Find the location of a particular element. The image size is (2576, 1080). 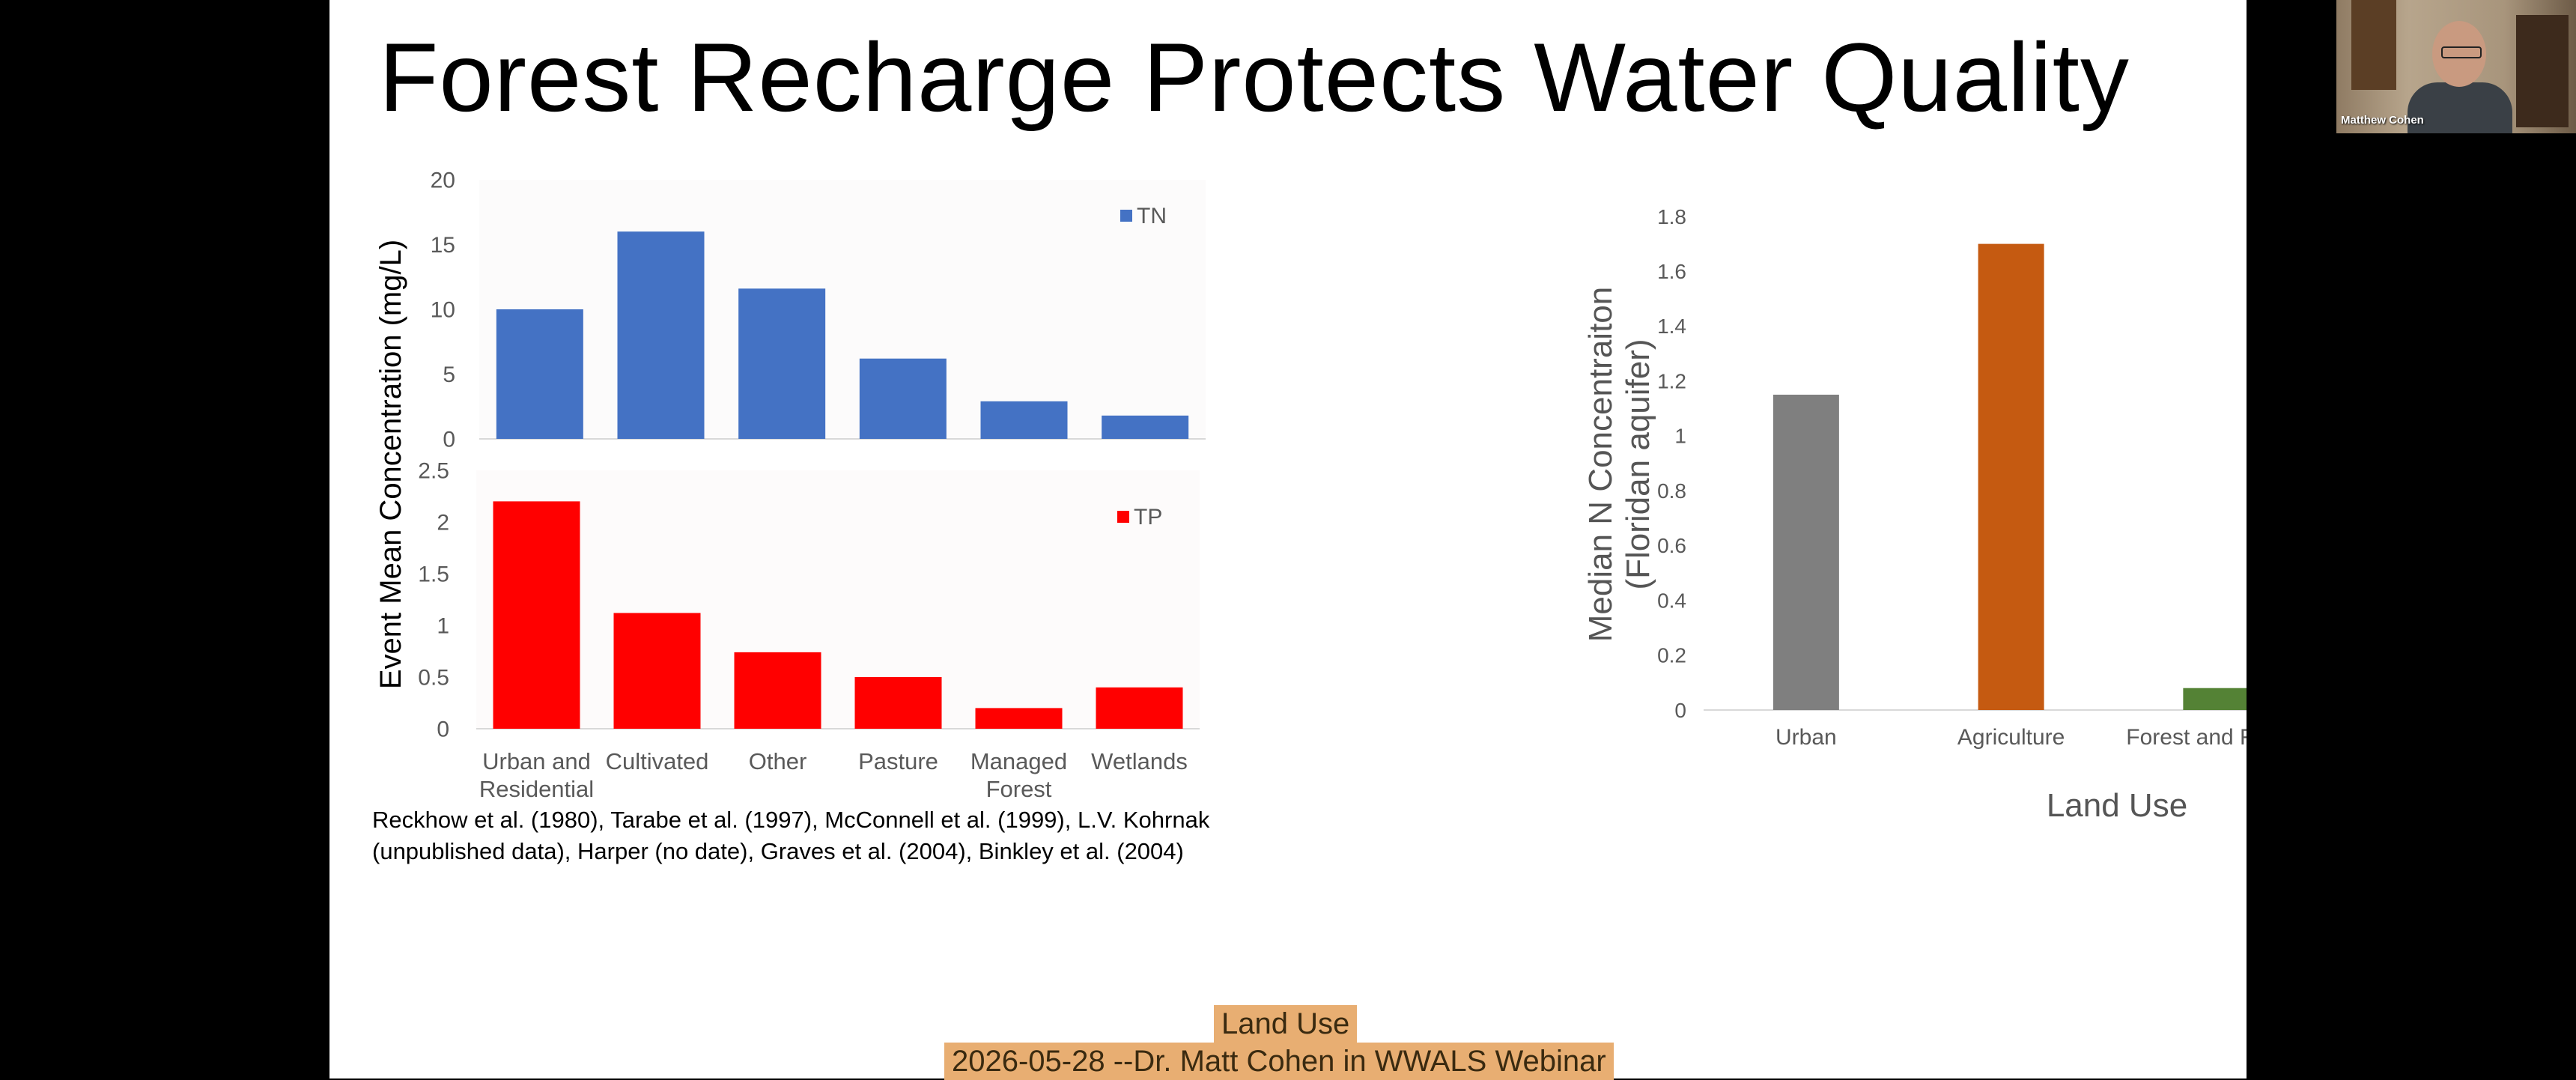

webcam-video-tile: Matthew Cohen is located at coordinates (2456, 66).